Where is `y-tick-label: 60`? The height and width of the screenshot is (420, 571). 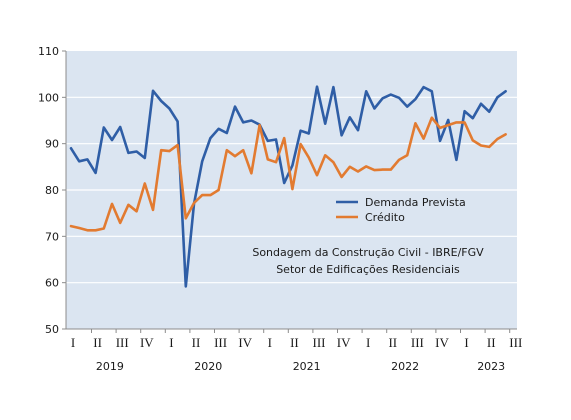 y-tick-label: 60 is located at coordinates (52, 283).